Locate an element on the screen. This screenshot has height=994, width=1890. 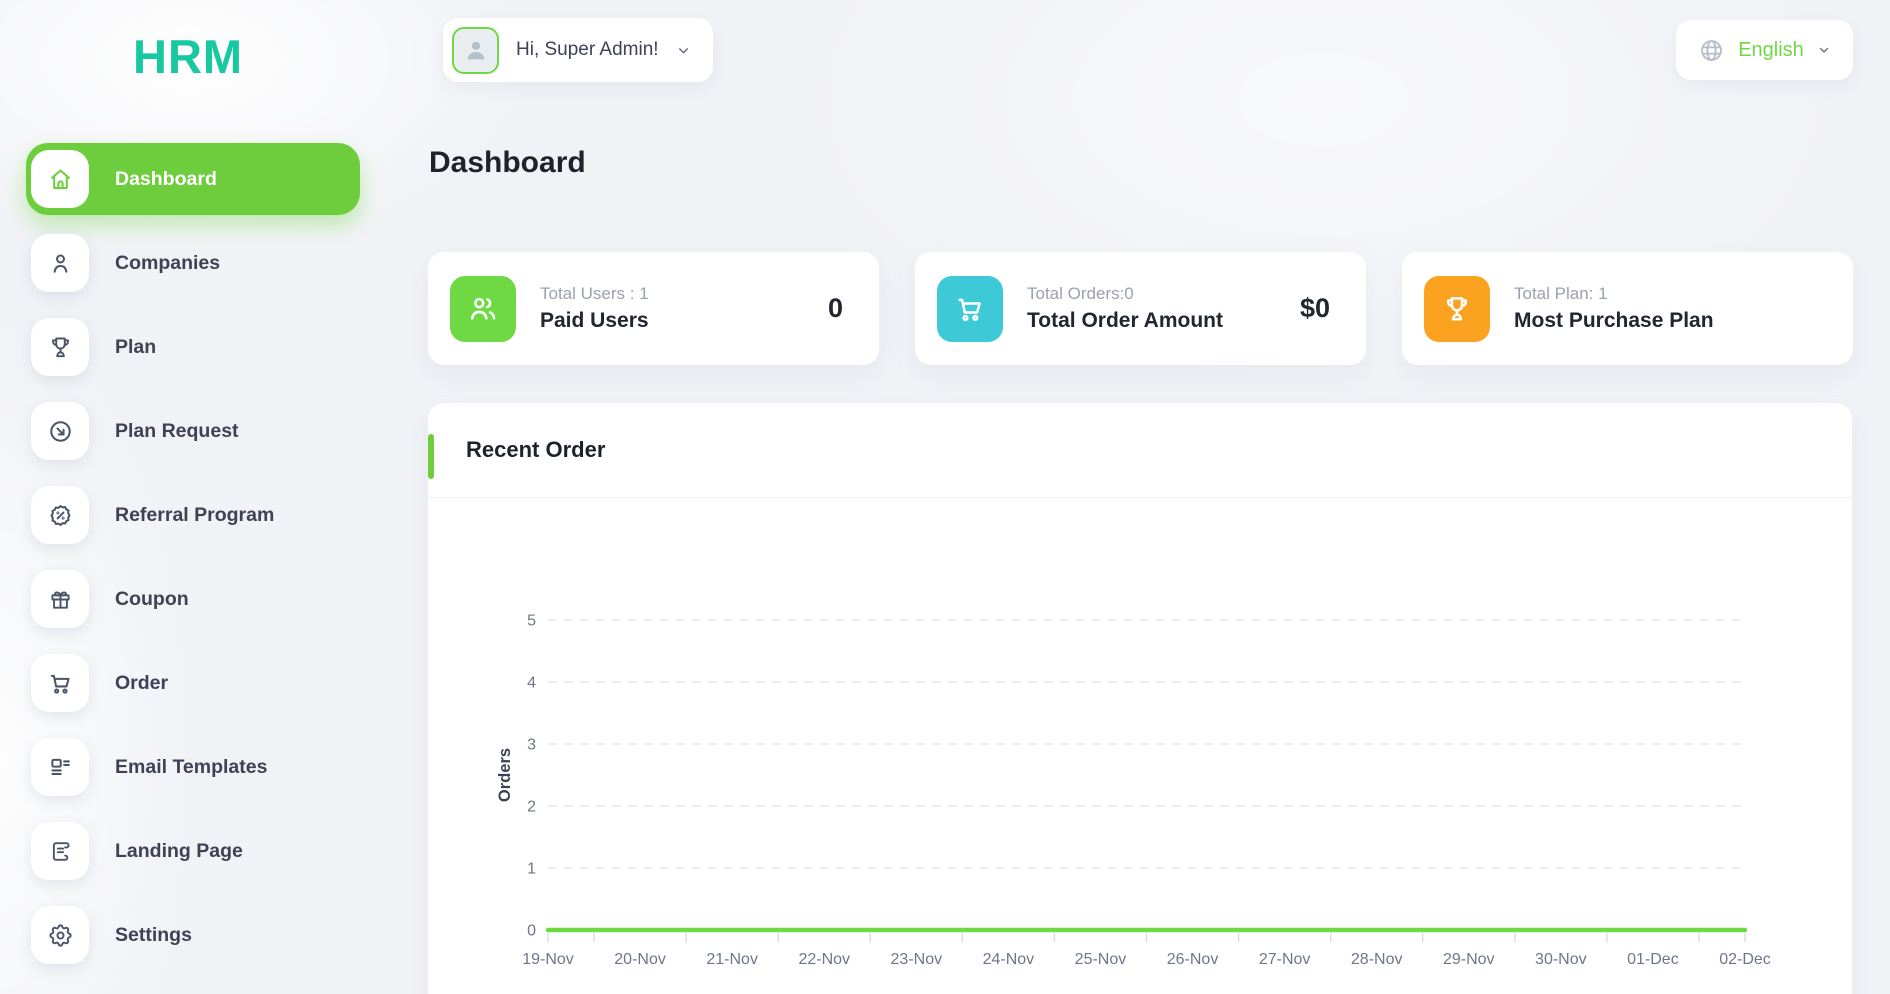
sidebar-item-dashboard: Dashboard is located at coordinates (193, 179).